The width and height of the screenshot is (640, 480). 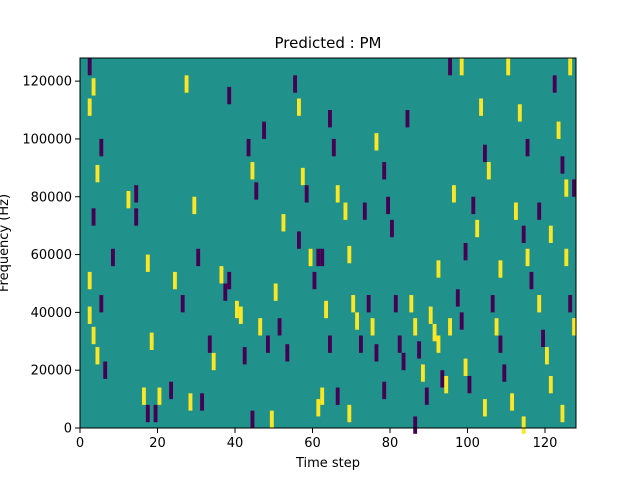 I want to click on y-axis-label: Frequency (Hz), so click(x=6, y=243).